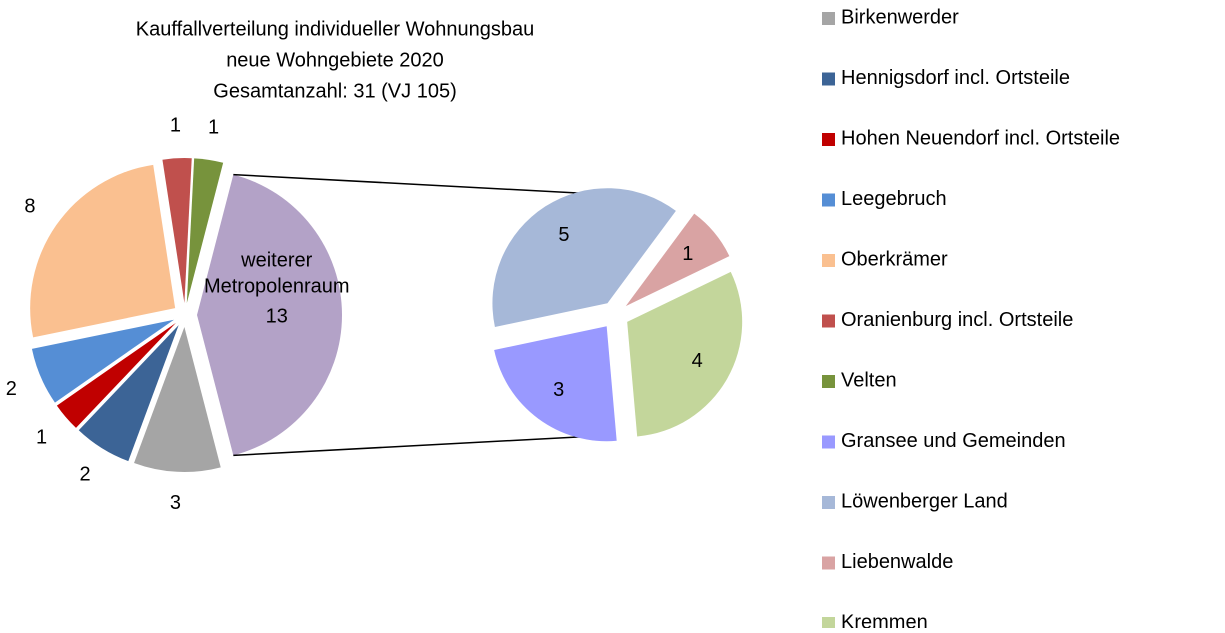  Describe the element at coordinates (924, 501) in the screenshot. I see `legend-label: Löwenberger Land` at that location.